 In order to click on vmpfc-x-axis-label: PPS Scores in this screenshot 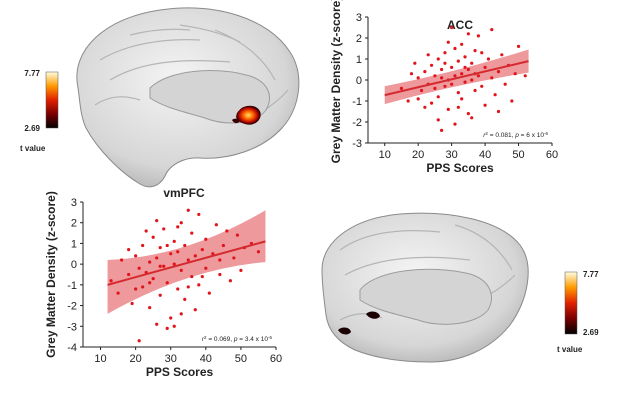, I will do `click(180, 372)`.